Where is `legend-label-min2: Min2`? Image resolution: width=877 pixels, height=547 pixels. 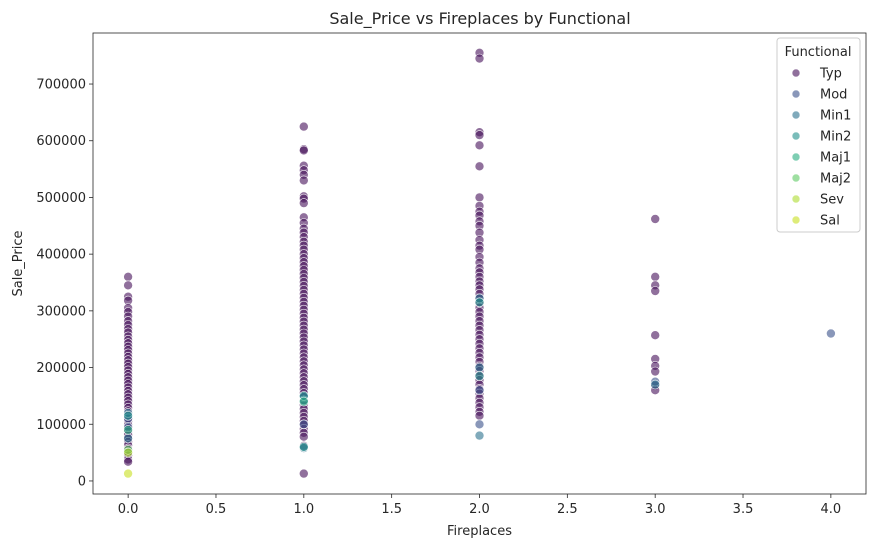
legend-label-min2: Min2 is located at coordinates (835, 137).